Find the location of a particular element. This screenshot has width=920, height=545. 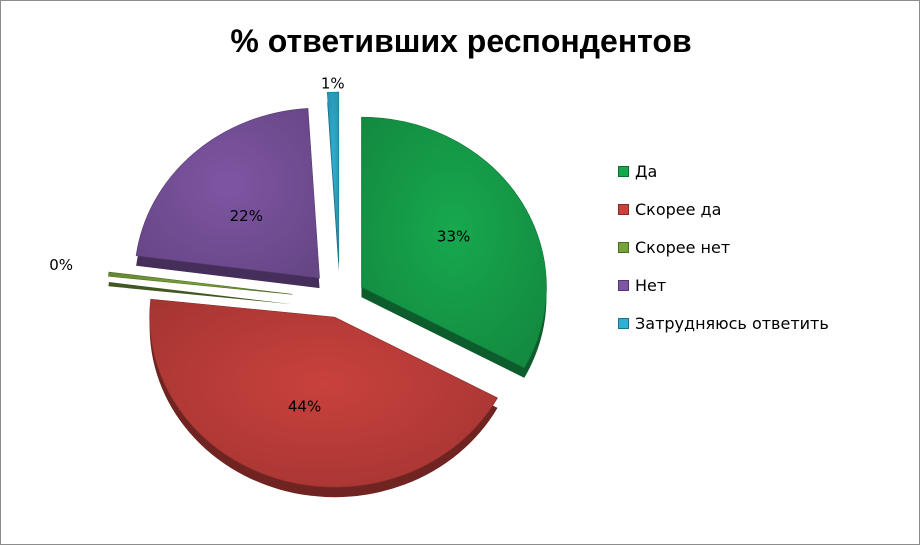

legend-item-1: Скорее да is located at coordinates (723, 209).